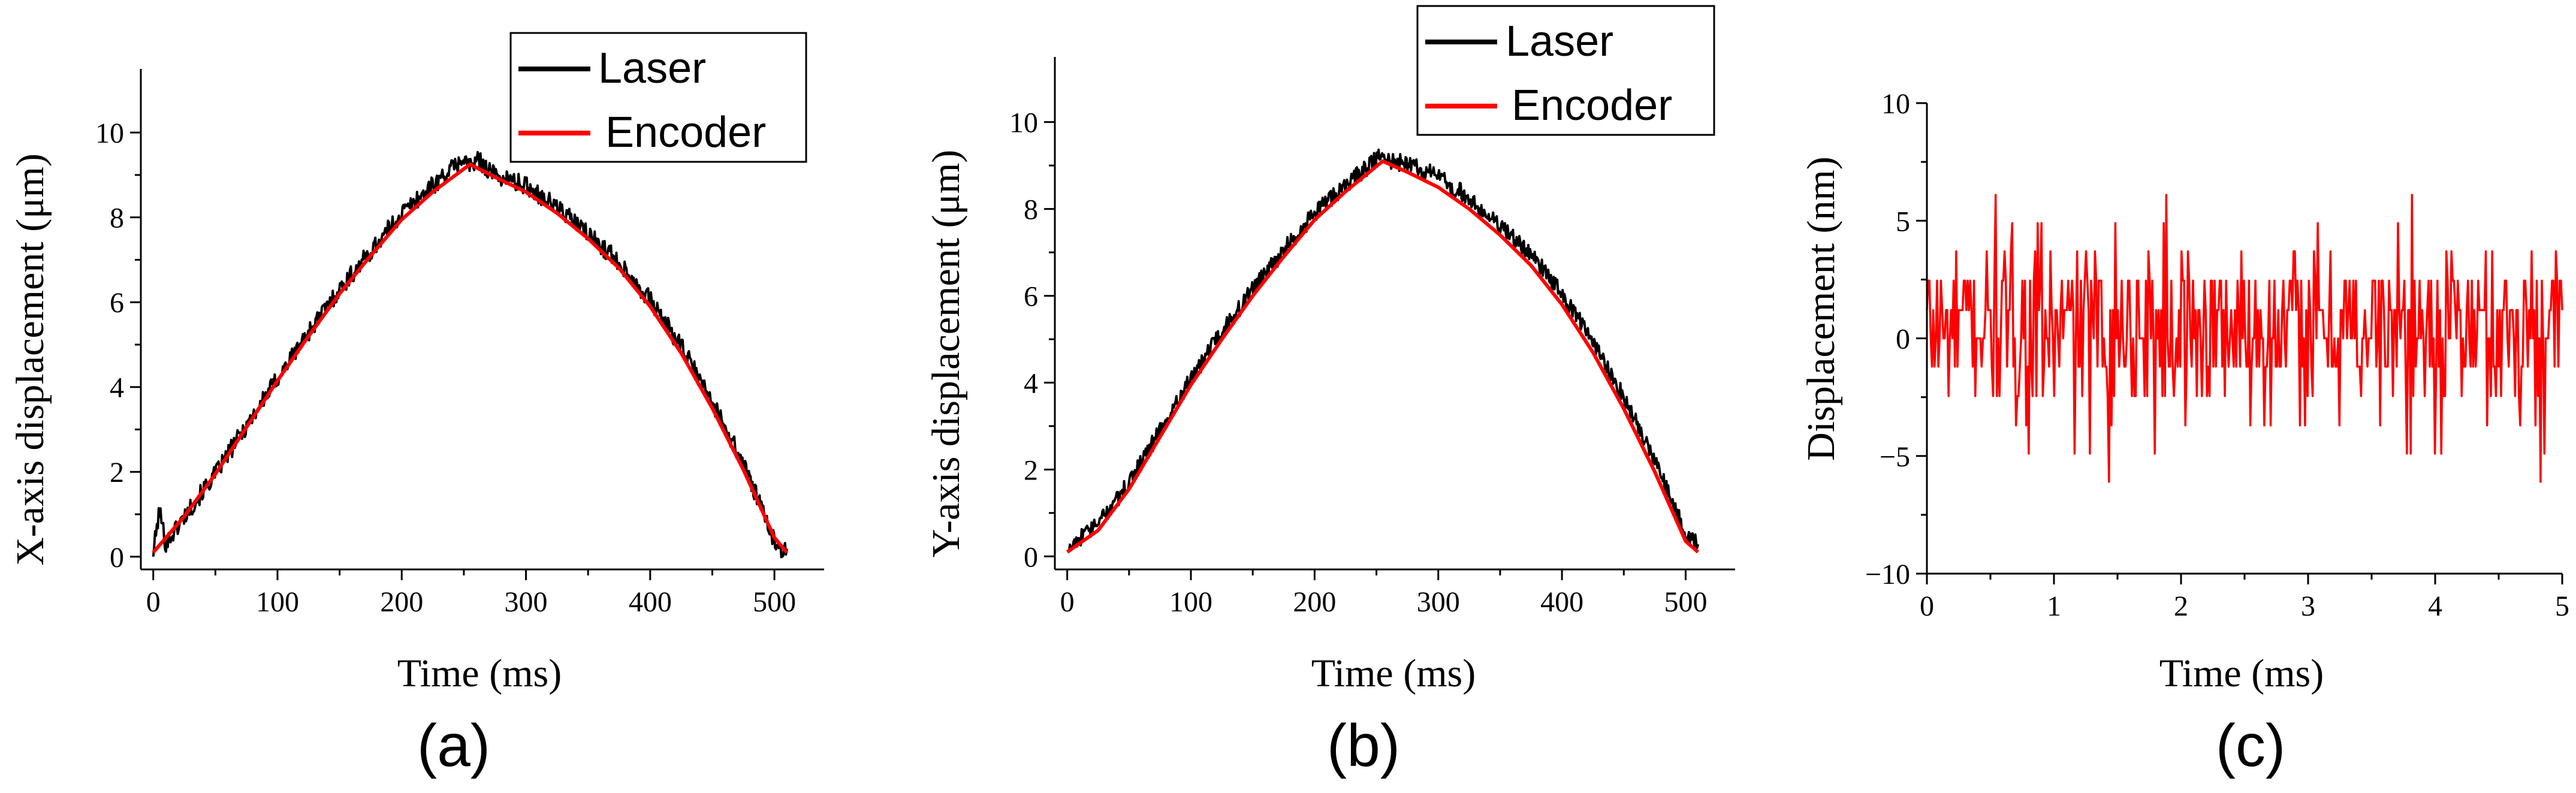 The width and height of the screenshot is (2576, 793). What do you see at coordinates (1560, 41) in the screenshot?
I see `panel-b-legend-laser-label: Laser` at bounding box center [1560, 41].